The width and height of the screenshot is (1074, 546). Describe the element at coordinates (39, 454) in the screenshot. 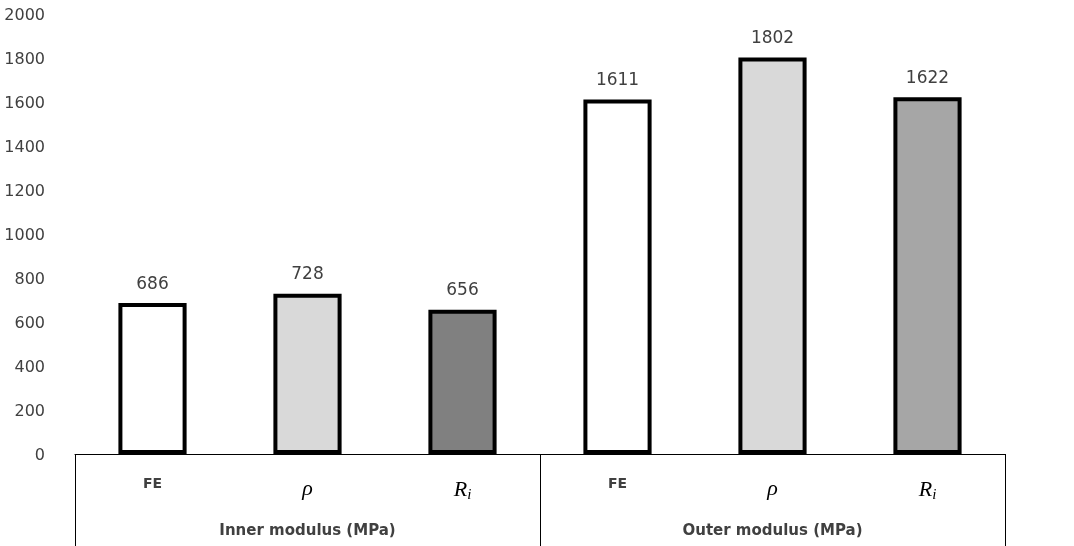

I see `y-tick-label: 0` at that location.